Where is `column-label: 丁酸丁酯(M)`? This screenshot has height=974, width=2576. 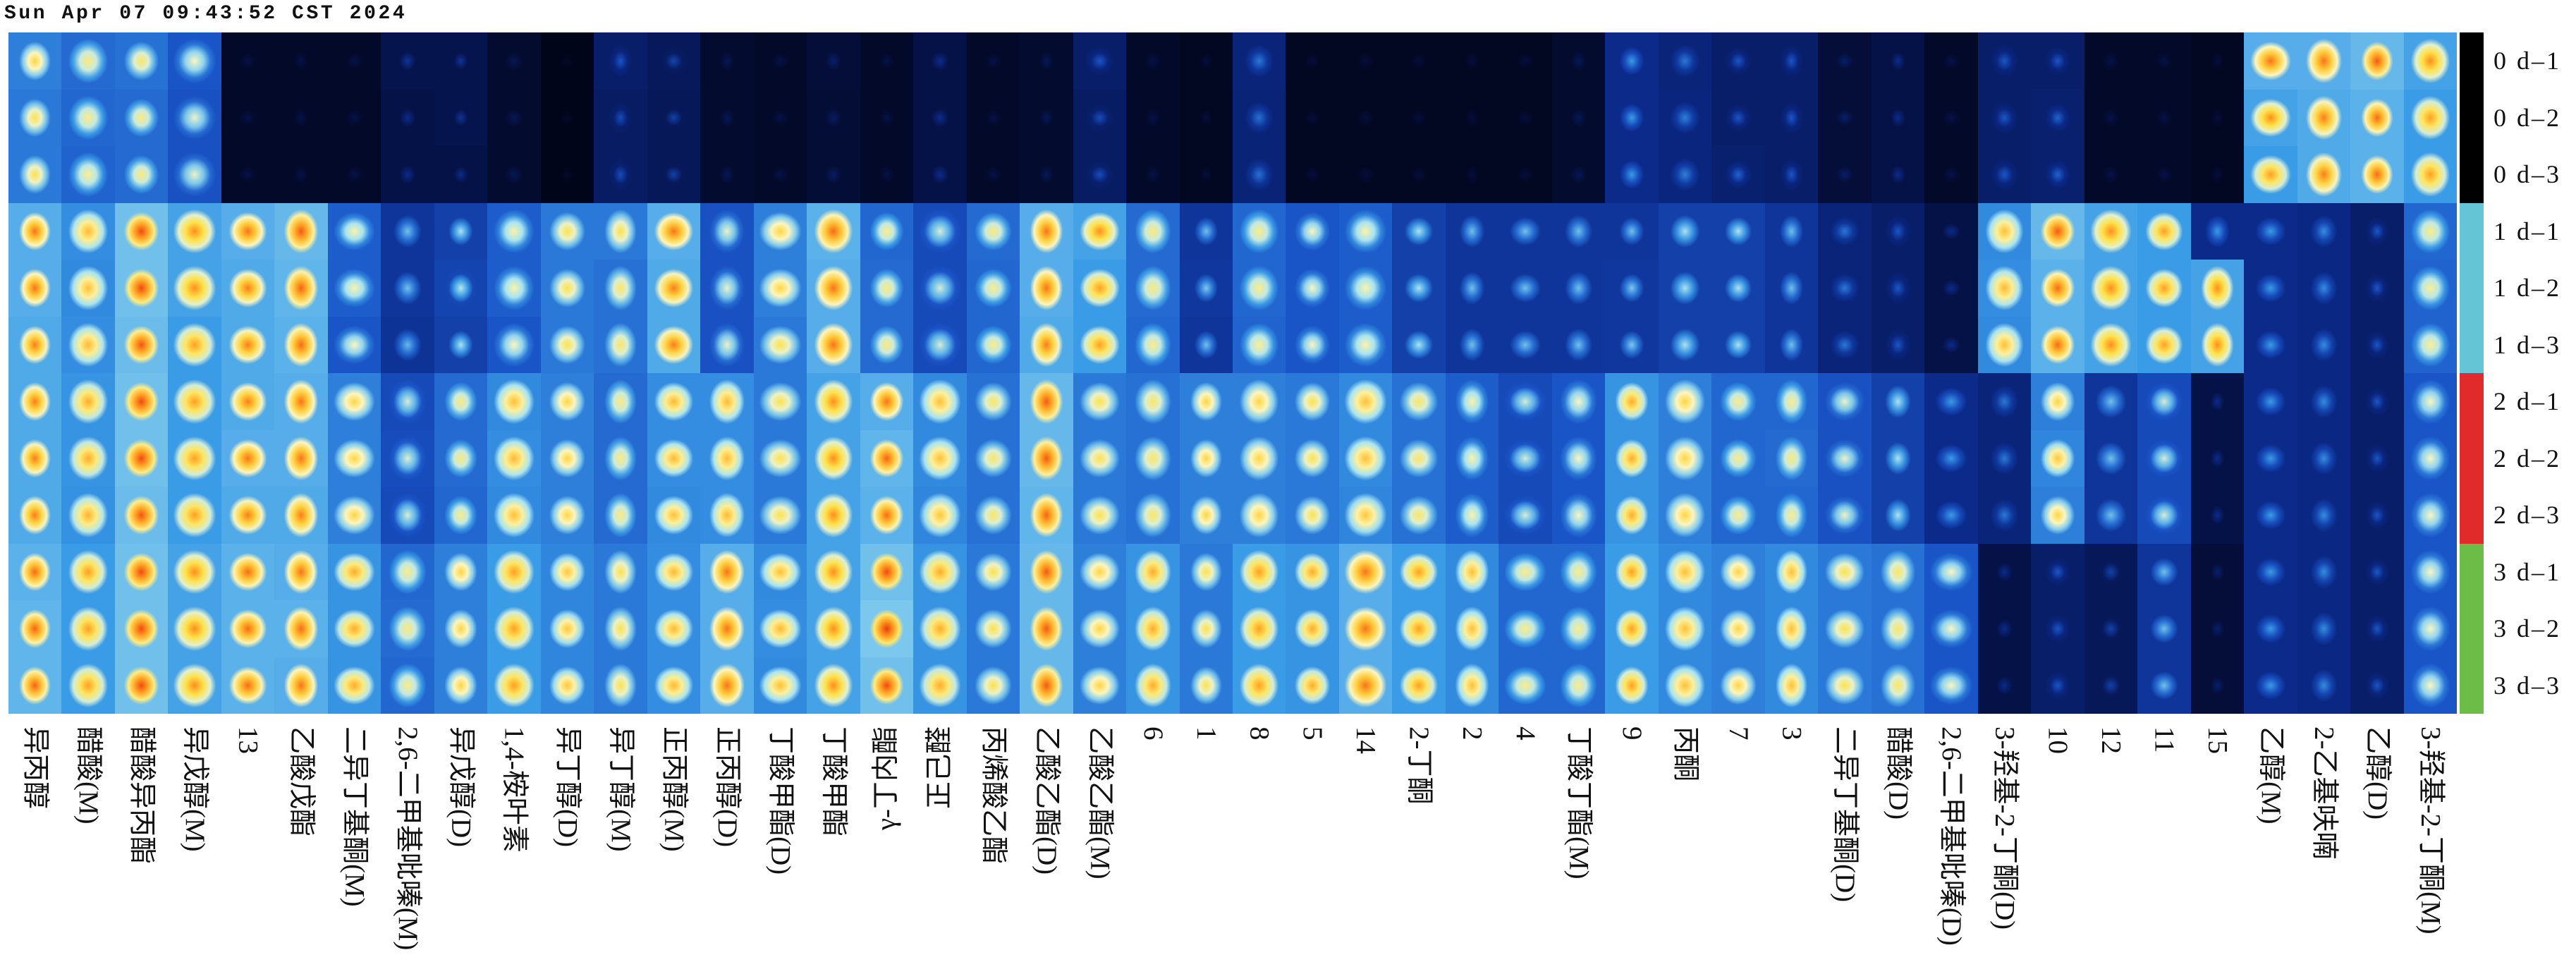
column-label: 丁酸丁酯(M) is located at coordinates (1579, 802).